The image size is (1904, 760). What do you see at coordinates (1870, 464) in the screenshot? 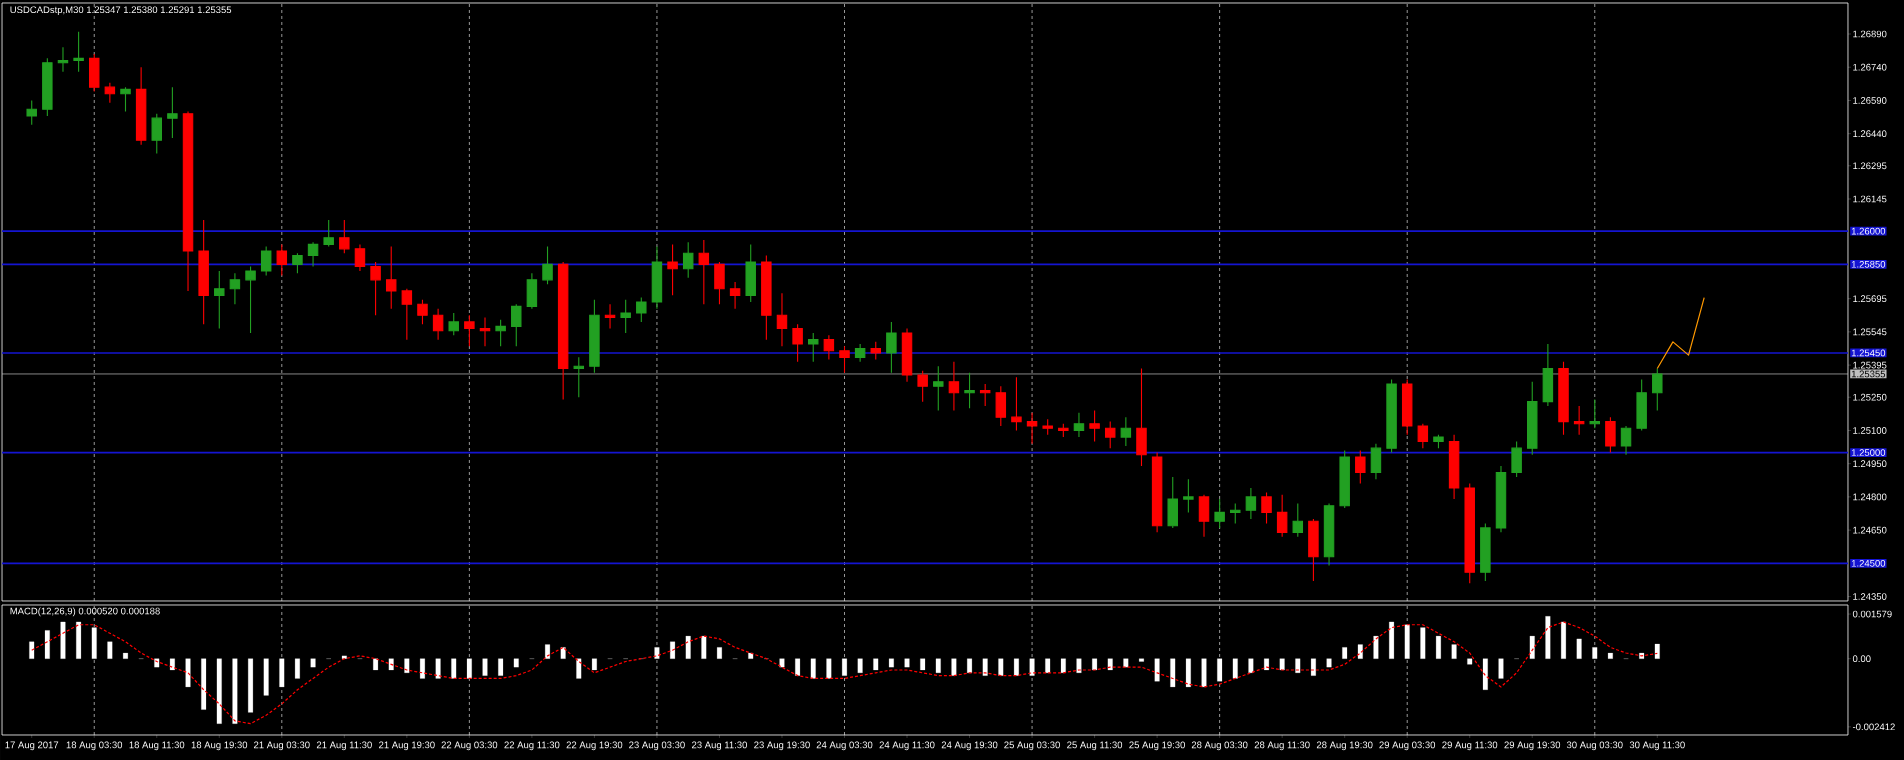
I see `y-tick-label: 1.24950` at bounding box center [1870, 464].